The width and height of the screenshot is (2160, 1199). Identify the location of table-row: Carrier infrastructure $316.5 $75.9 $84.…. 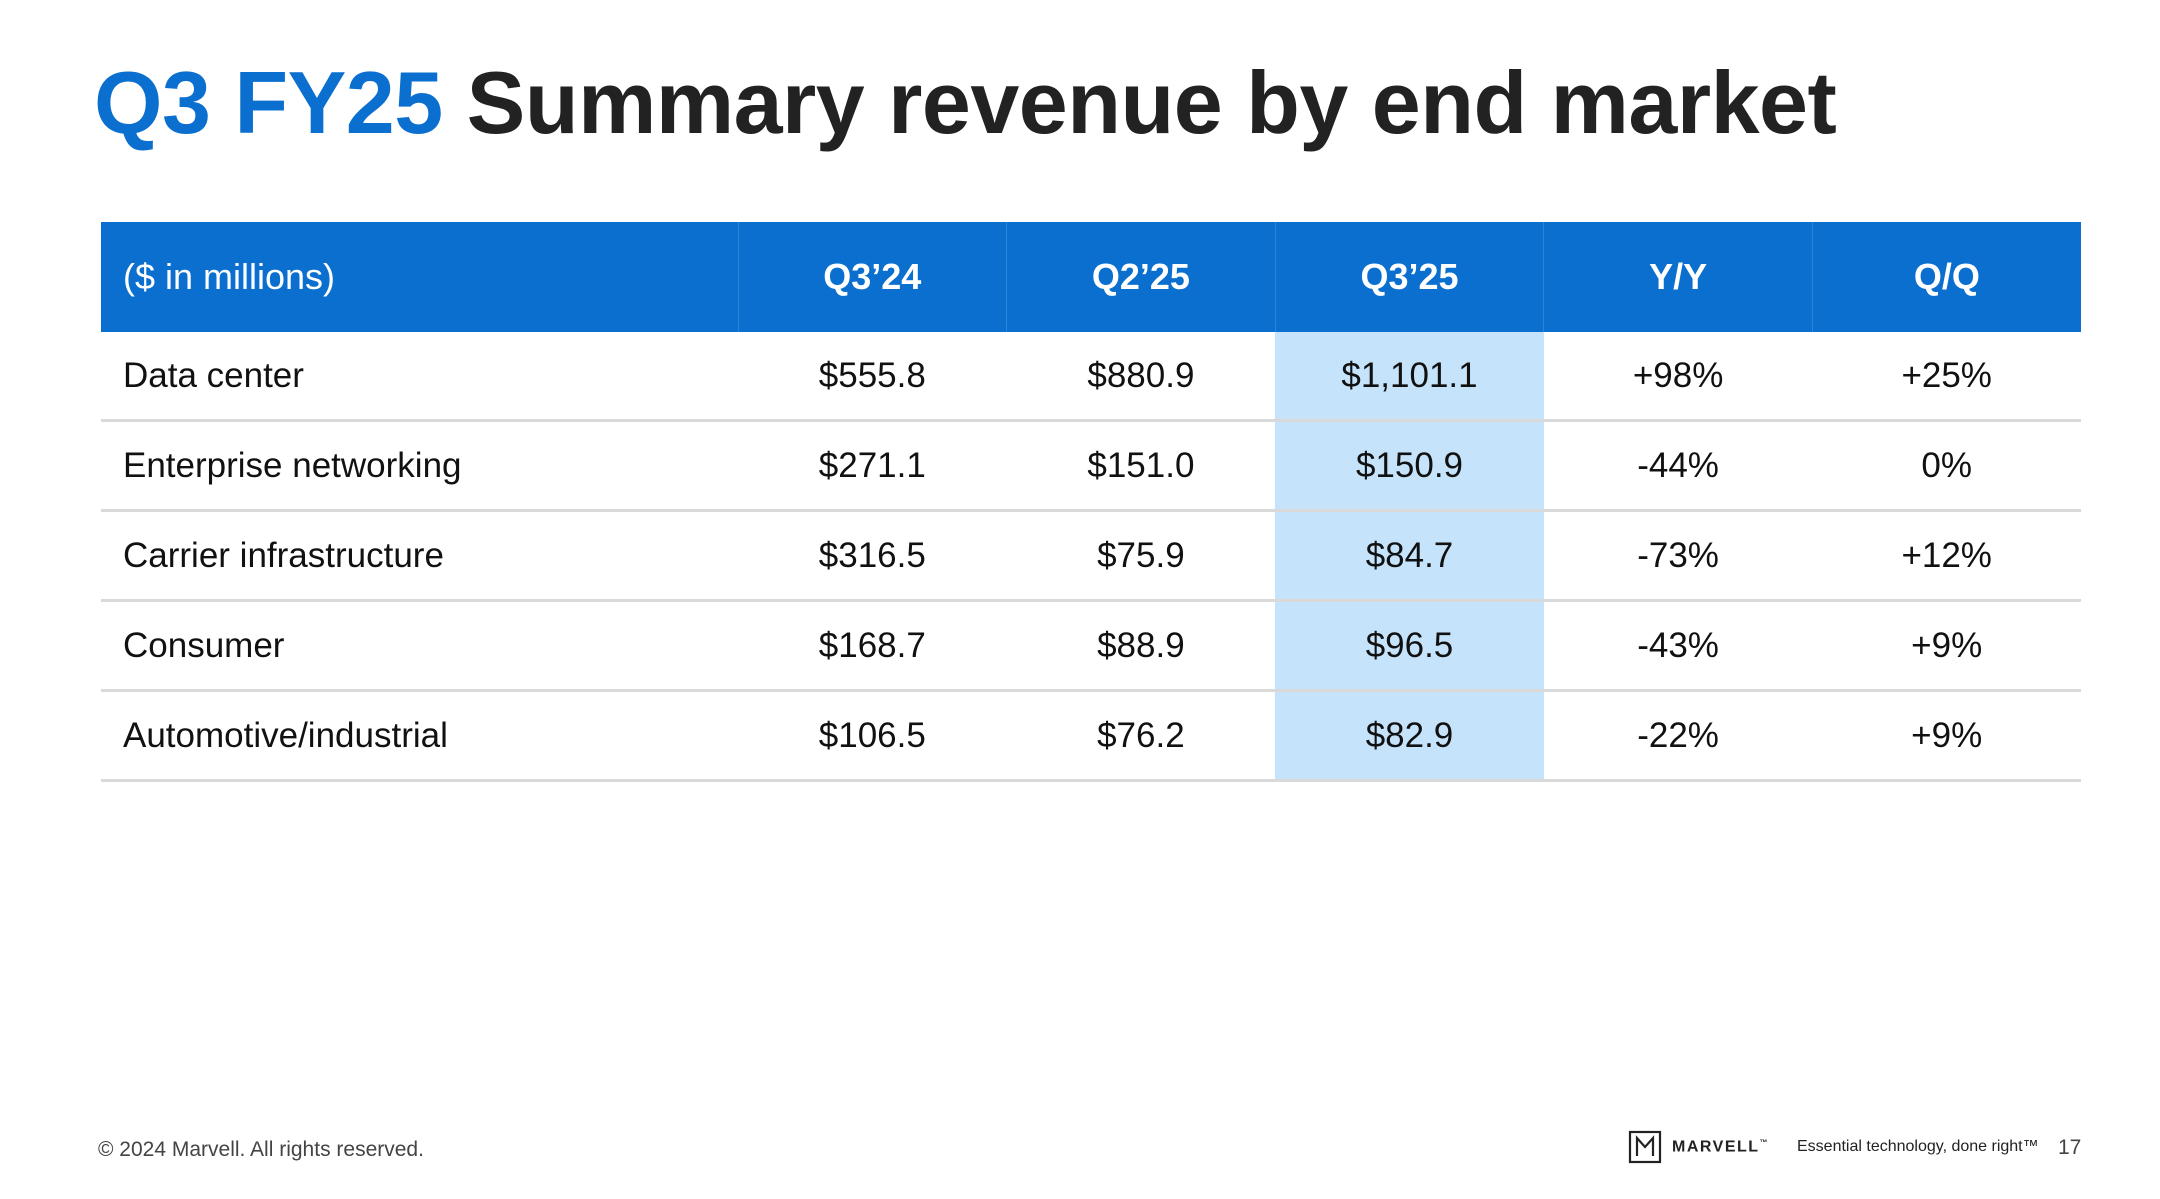
(1091, 556).